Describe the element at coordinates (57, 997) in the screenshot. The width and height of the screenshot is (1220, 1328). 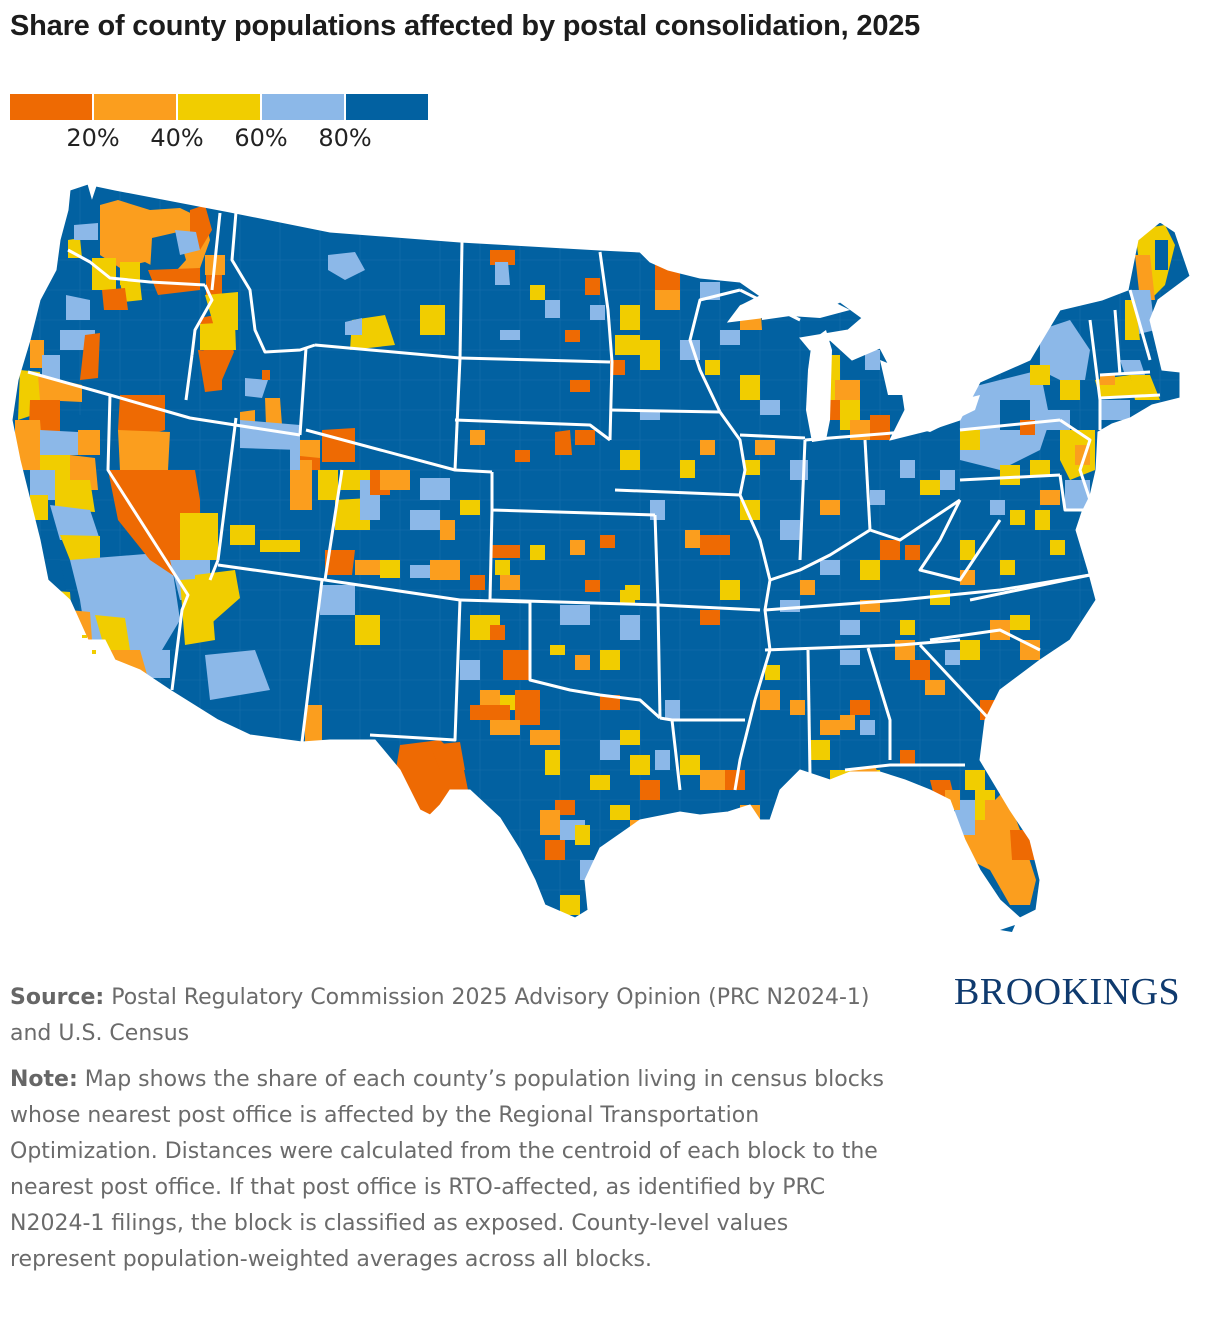
I see `source-label: Source:` at that location.